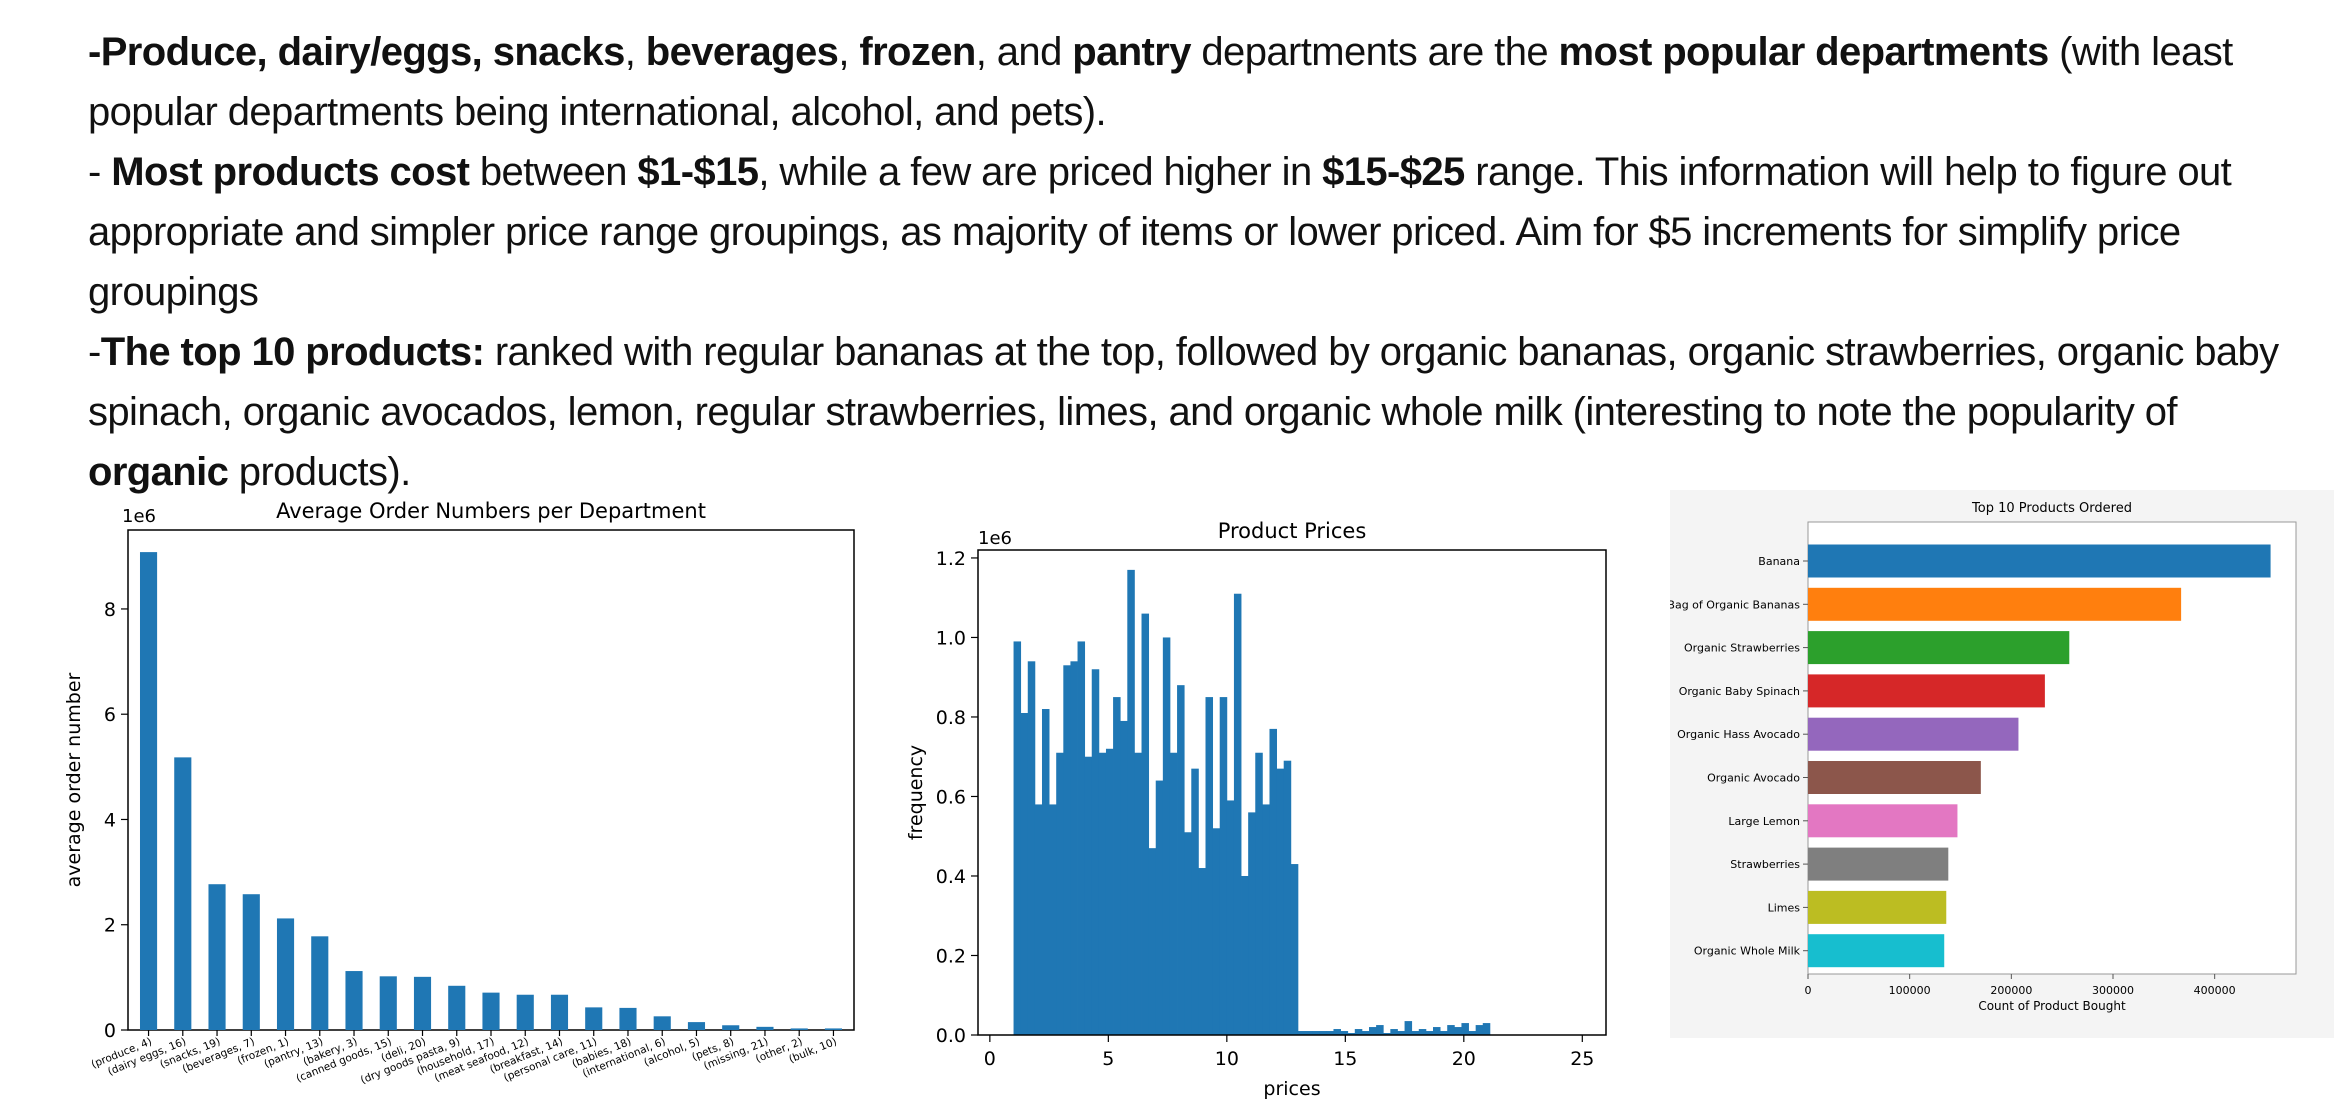  What do you see at coordinates (290, 172) in the screenshot?
I see `insight-prices-bold-1: Most products cost` at bounding box center [290, 172].